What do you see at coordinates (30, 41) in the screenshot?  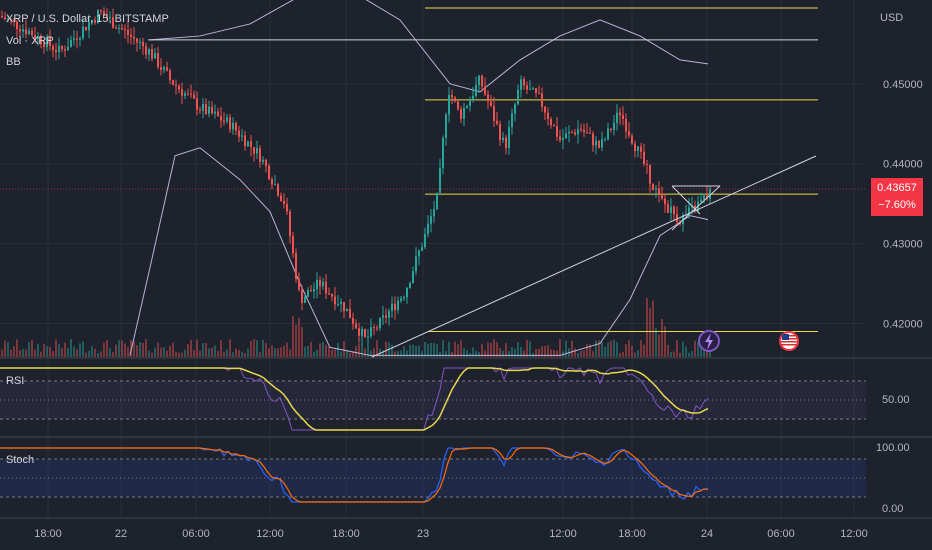 I see `volume-legend: Vol · XRP` at bounding box center [30, 41].